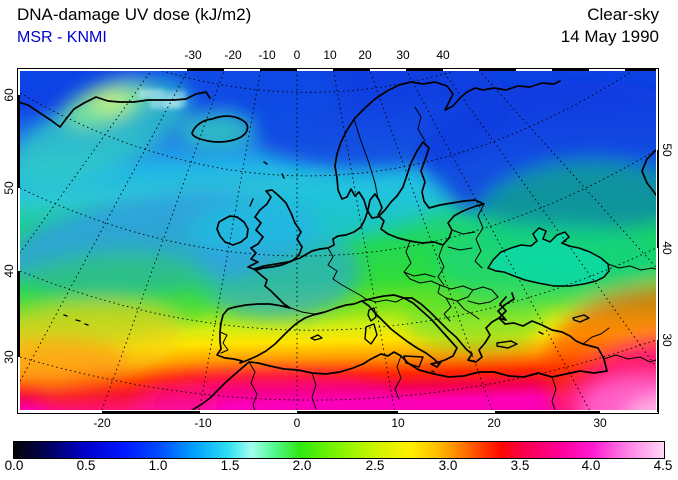 This screenshot has width=678, height=480. Describe the element at coordinates (403, 55) in the screenshot. I see `top-axis-tick-label: 30` at that location.